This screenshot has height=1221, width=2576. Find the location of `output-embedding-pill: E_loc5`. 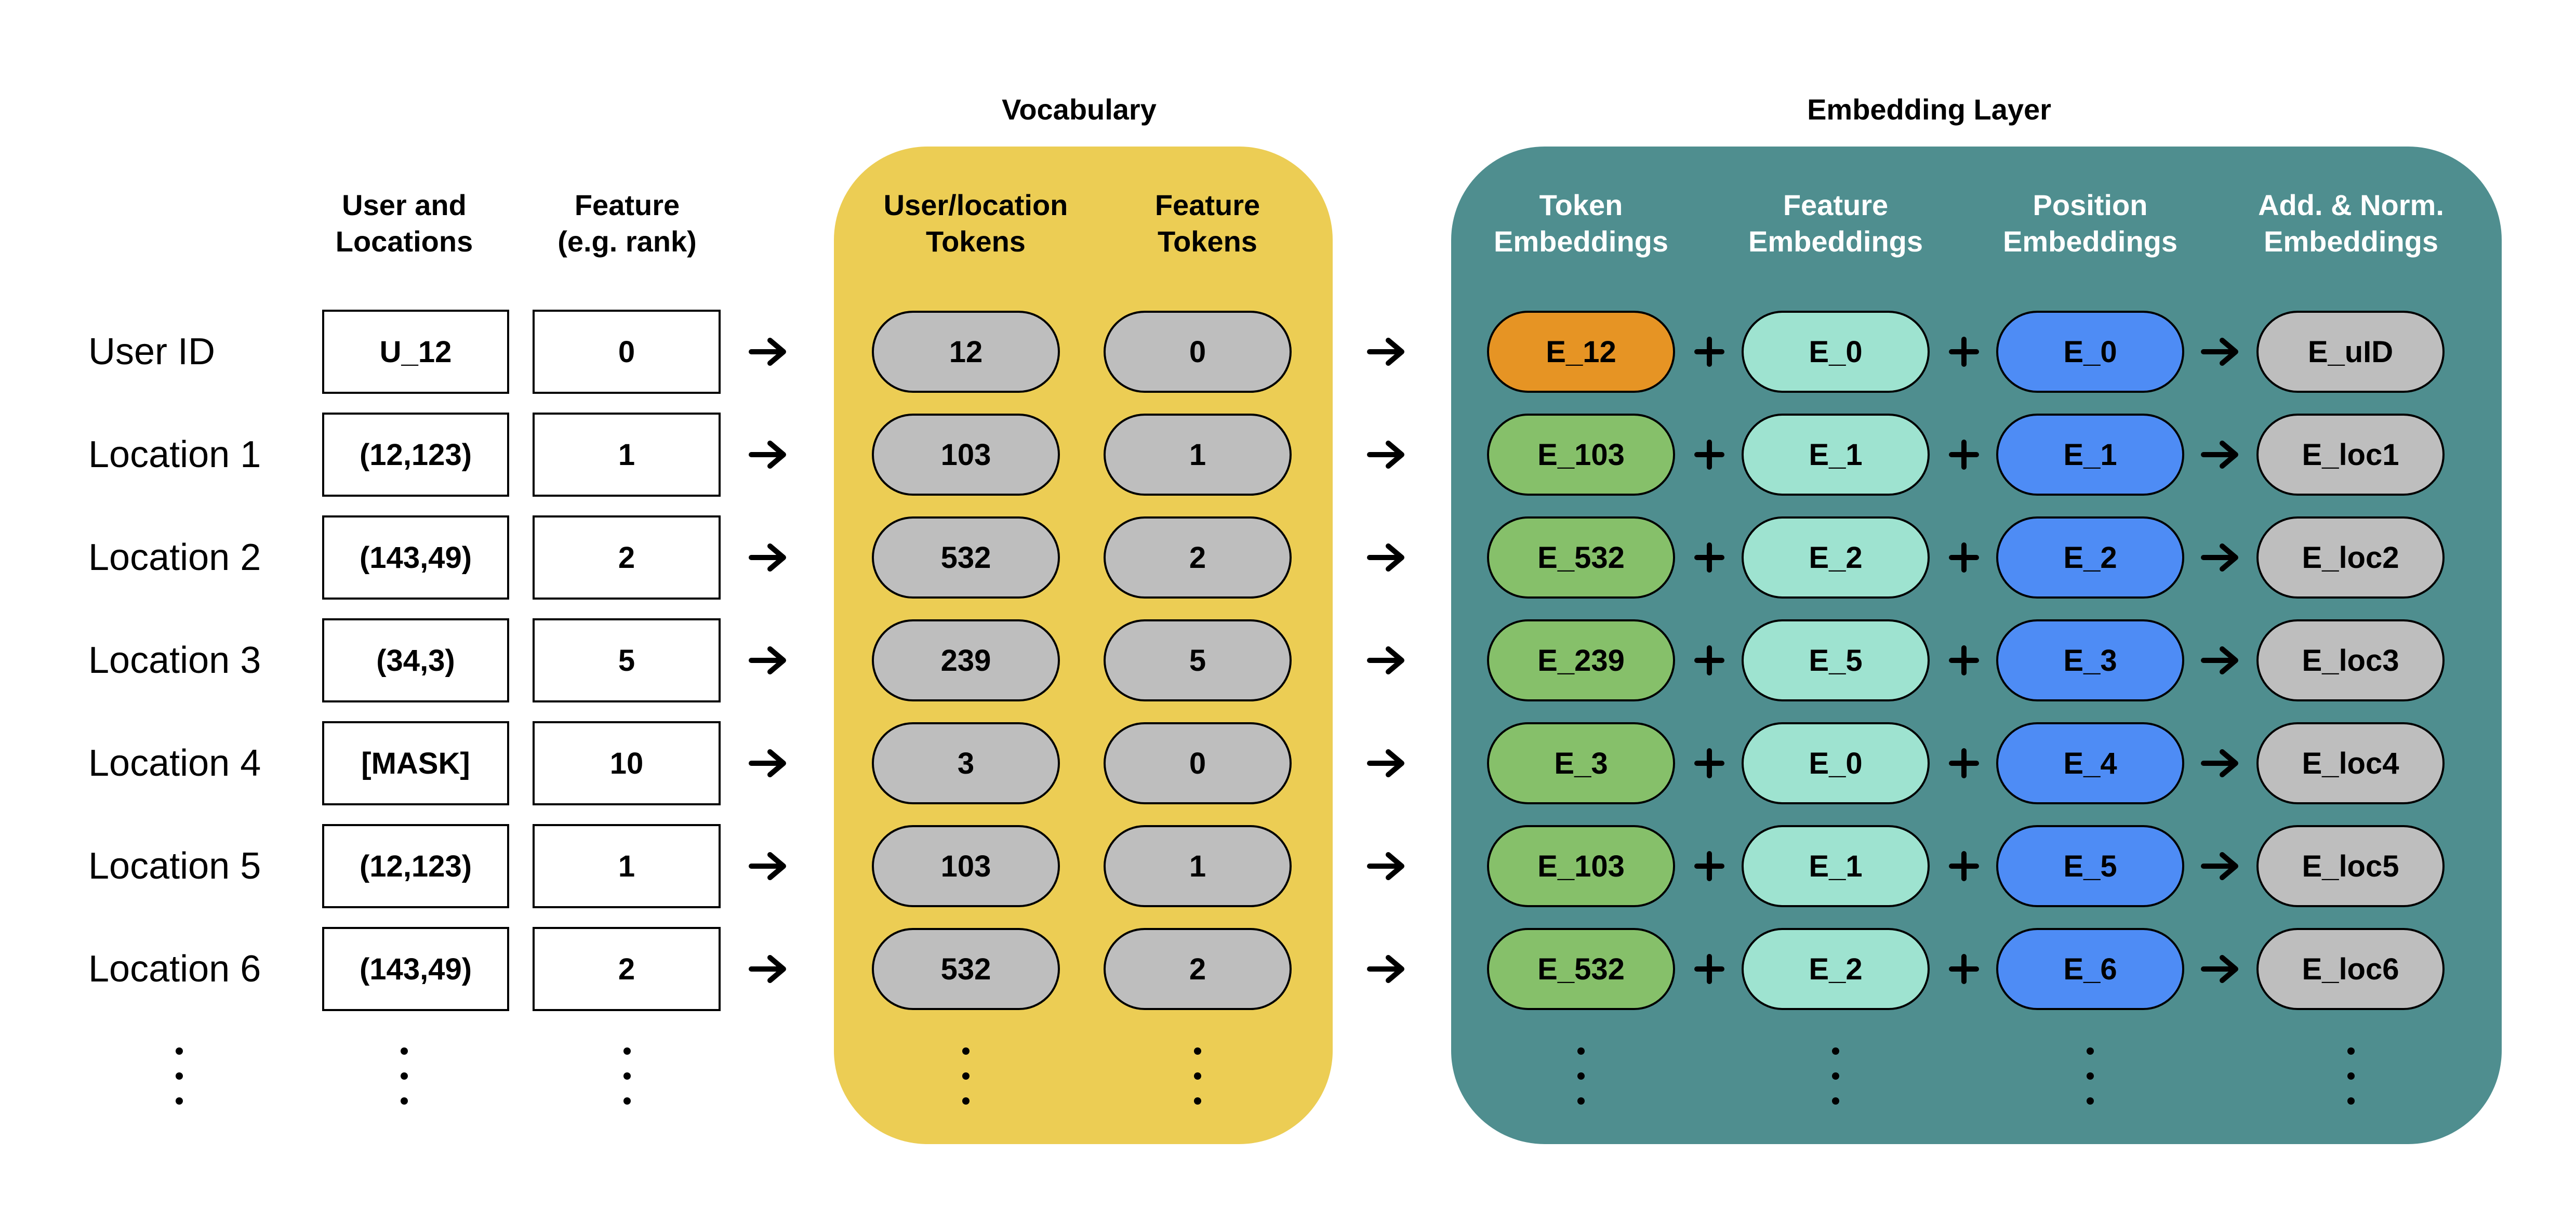

output-embedding-pill: E_loc5 is located at coordinates (2351, 866).